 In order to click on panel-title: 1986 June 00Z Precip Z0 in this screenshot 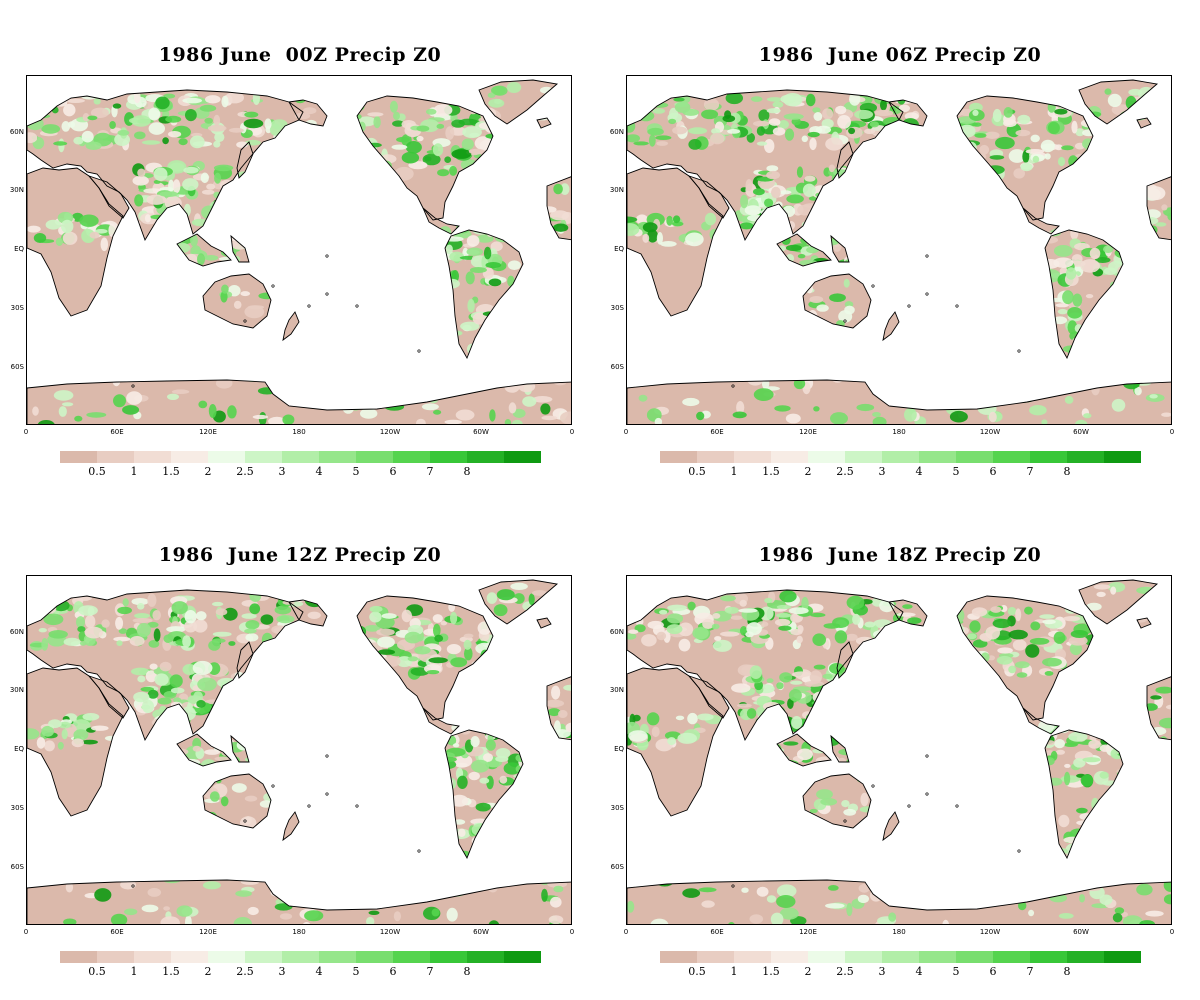, I will do `click(300, 55)`.